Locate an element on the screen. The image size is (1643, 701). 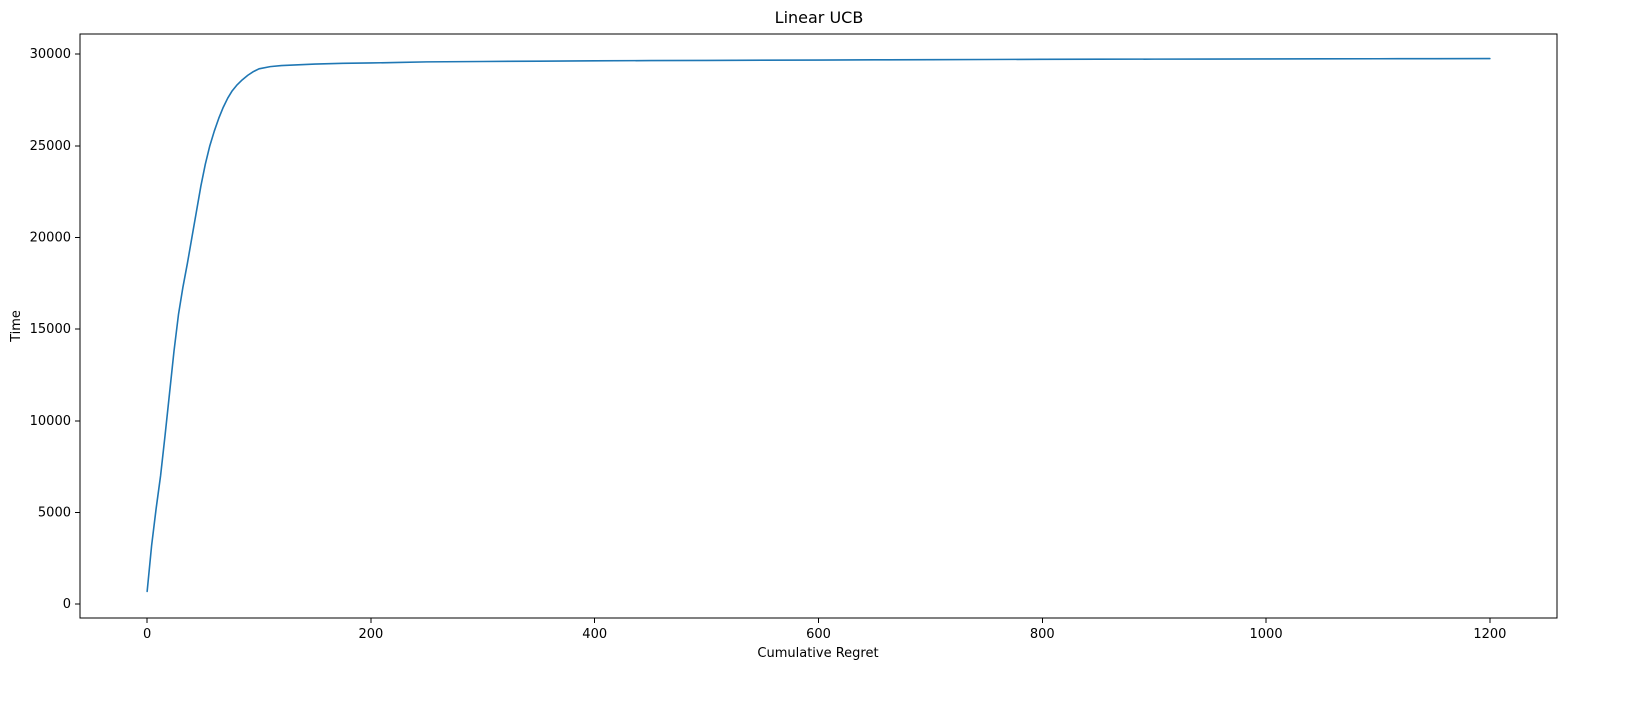
x-tick-label: 0 is located at coordinates (147, 634).